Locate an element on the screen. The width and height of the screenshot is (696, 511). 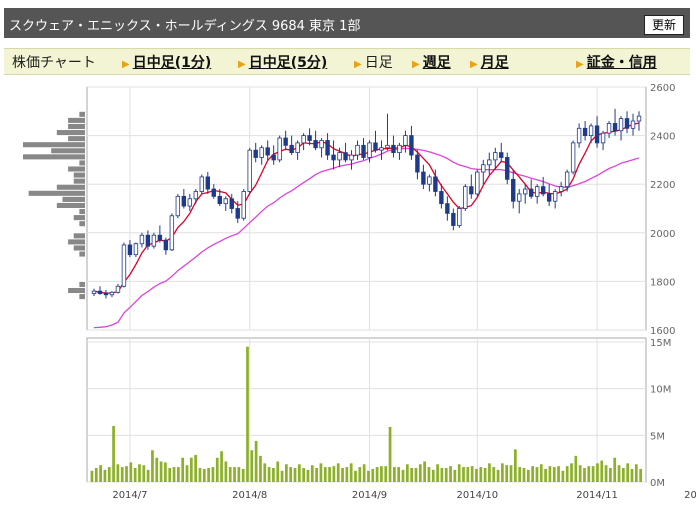
price-tick-label: 2000 is located at coordinates (662, 234).